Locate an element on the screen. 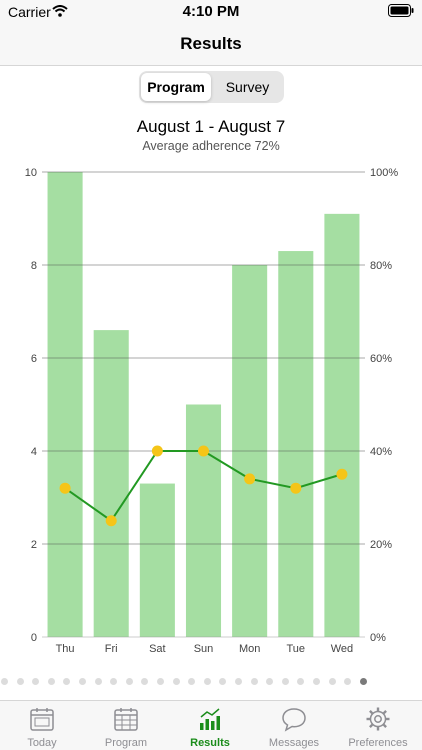  segmented-control: Program Survey is located at coordinates (211, 87).